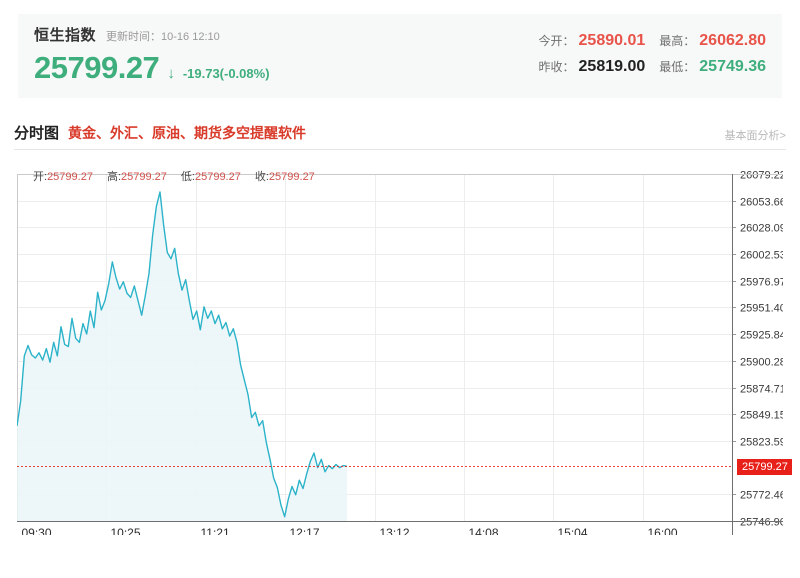 The image size is (800, 578). I want to click on legend-high: 高:25799.27, so click(137, 176).